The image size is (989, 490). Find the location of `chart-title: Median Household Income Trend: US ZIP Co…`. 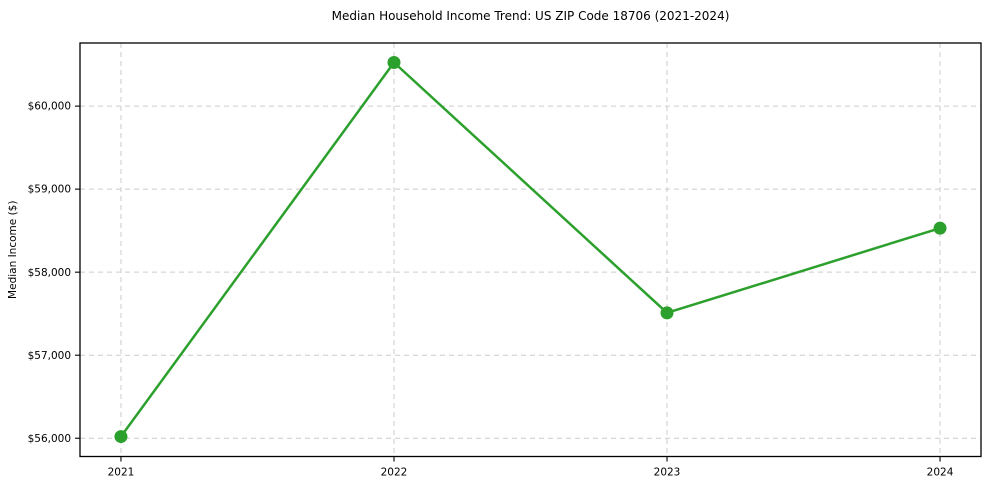

chart-title: Median Household Income Trend: US ZIP Co… is located at coordinates (530, 16).